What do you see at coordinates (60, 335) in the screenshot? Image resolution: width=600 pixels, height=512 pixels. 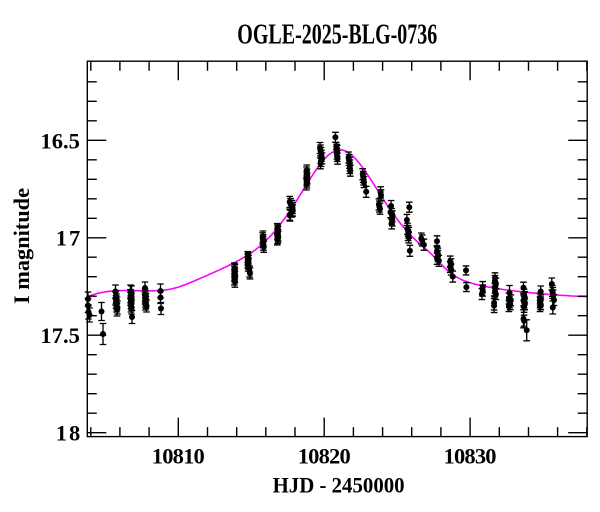 I see `svg-text: 17.5` at bounding box center [60, 335].